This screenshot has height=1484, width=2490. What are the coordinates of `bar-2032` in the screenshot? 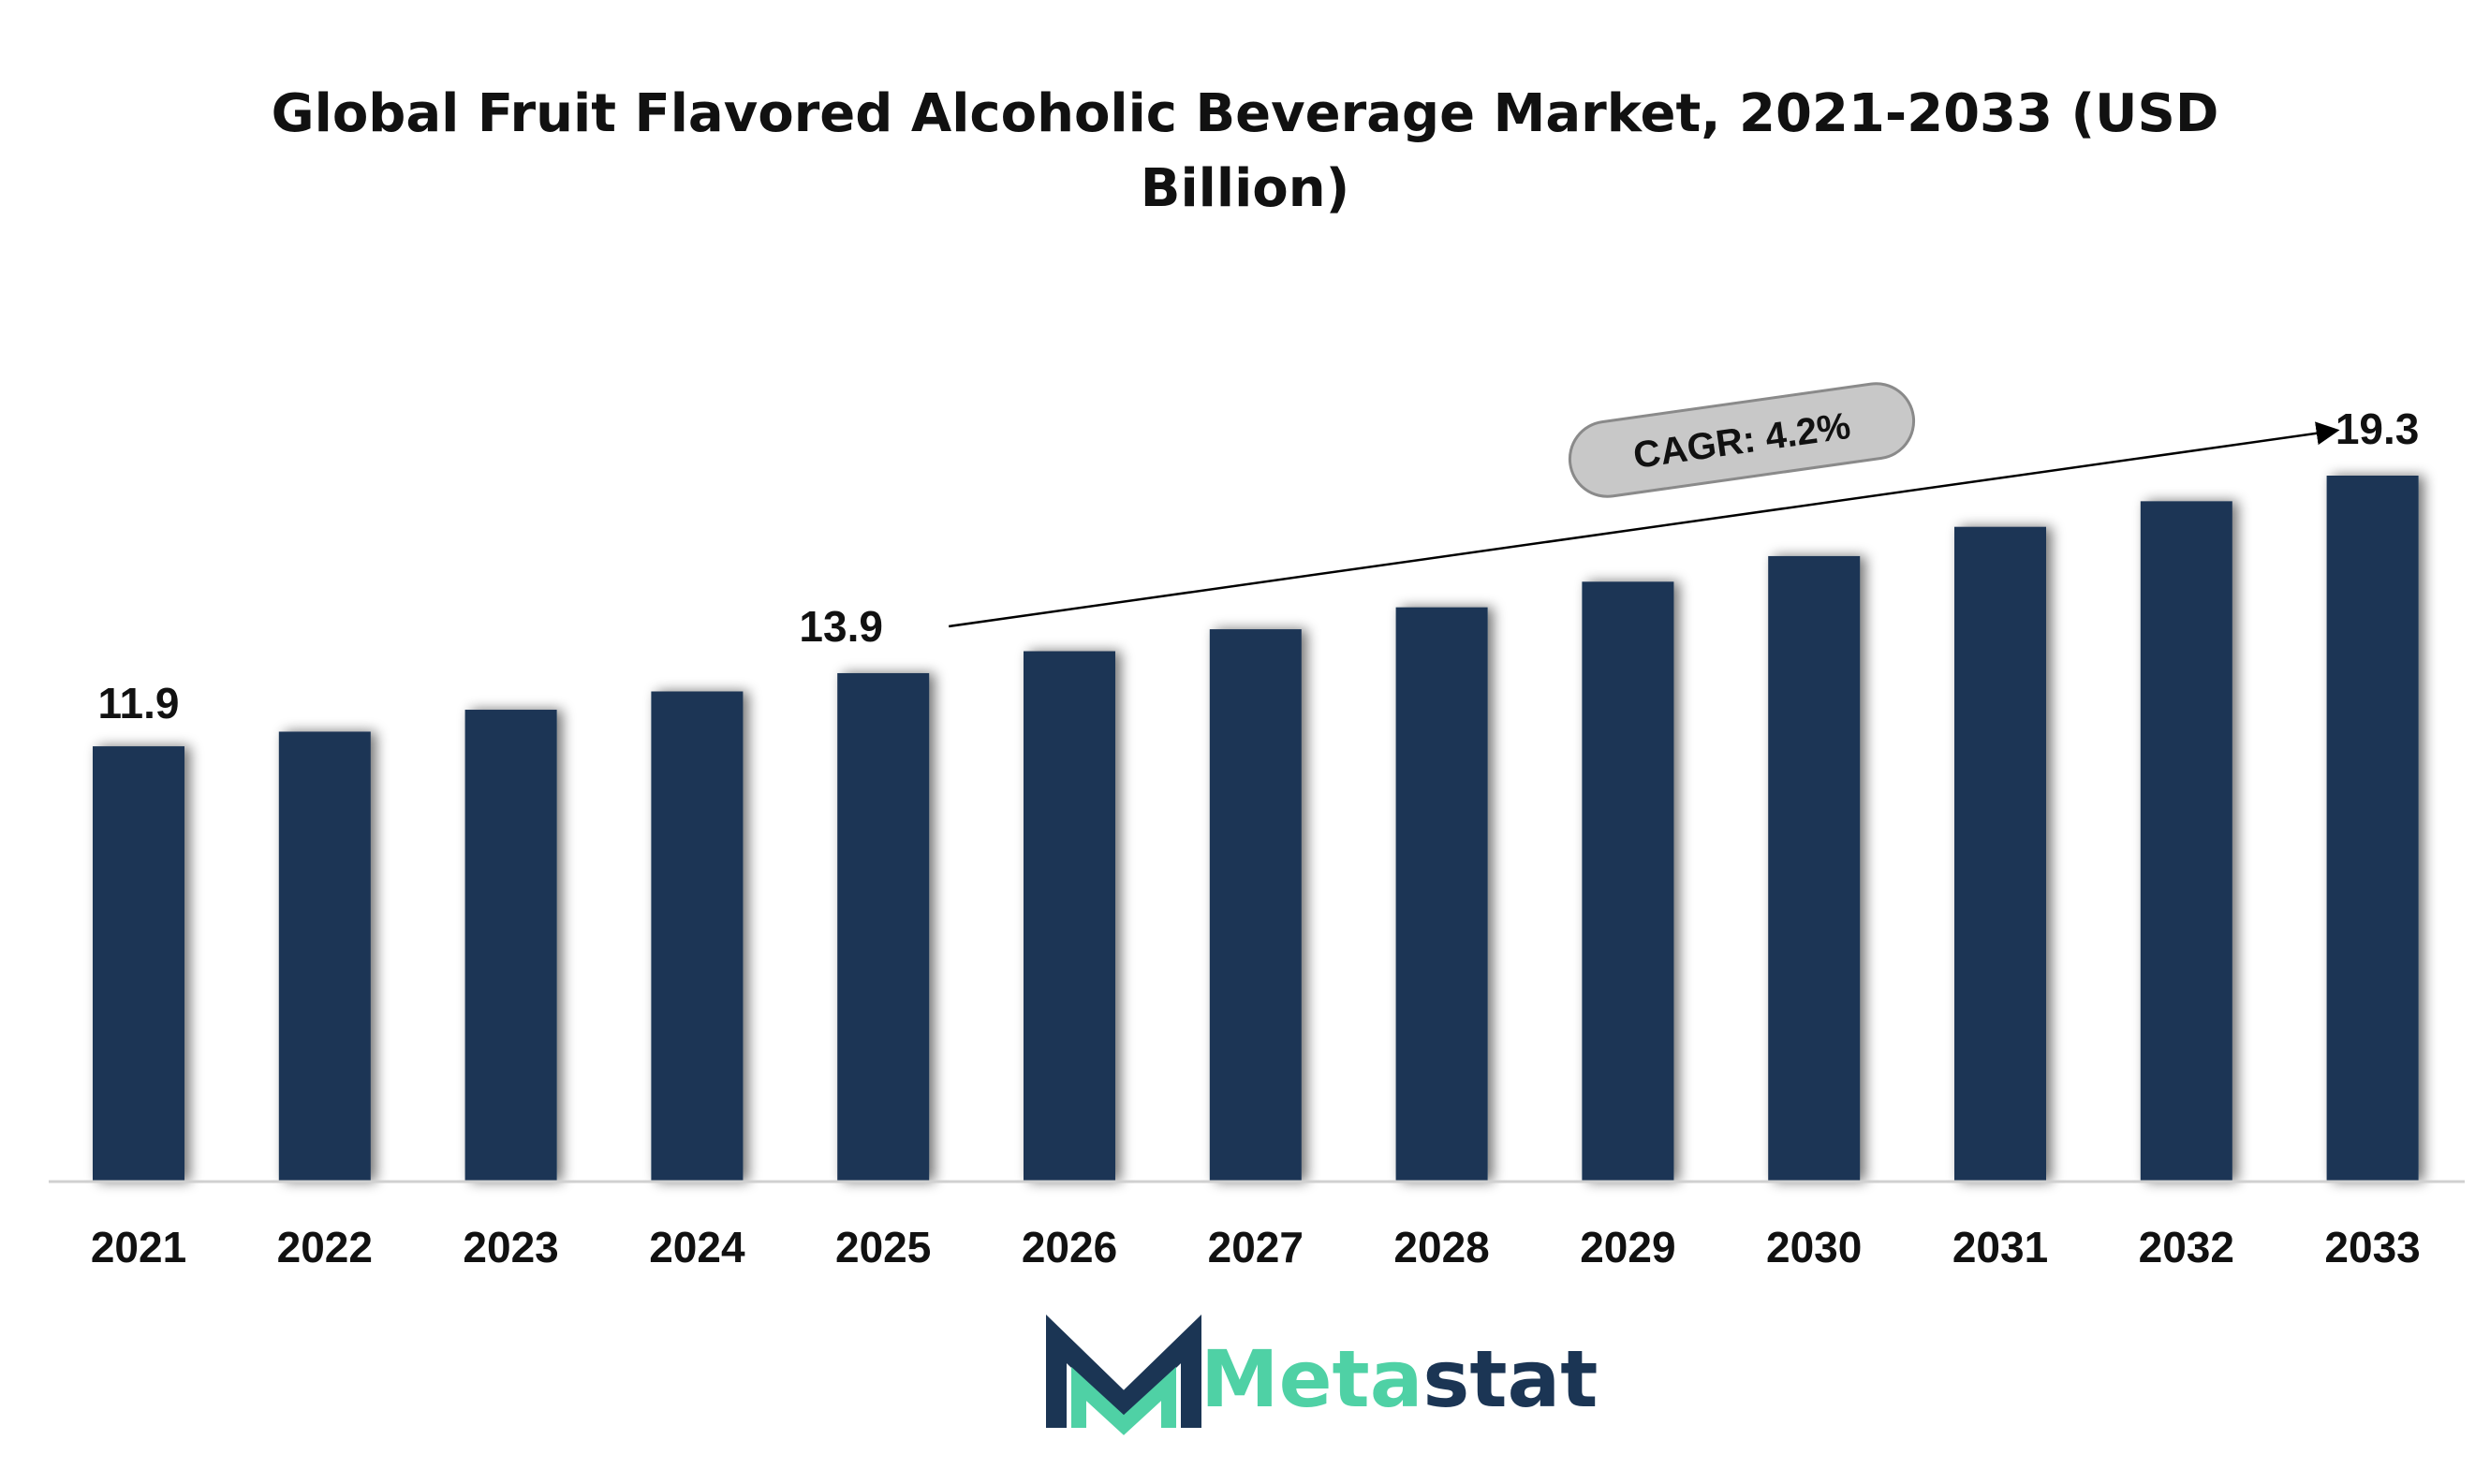 It's located at (2186, 841).